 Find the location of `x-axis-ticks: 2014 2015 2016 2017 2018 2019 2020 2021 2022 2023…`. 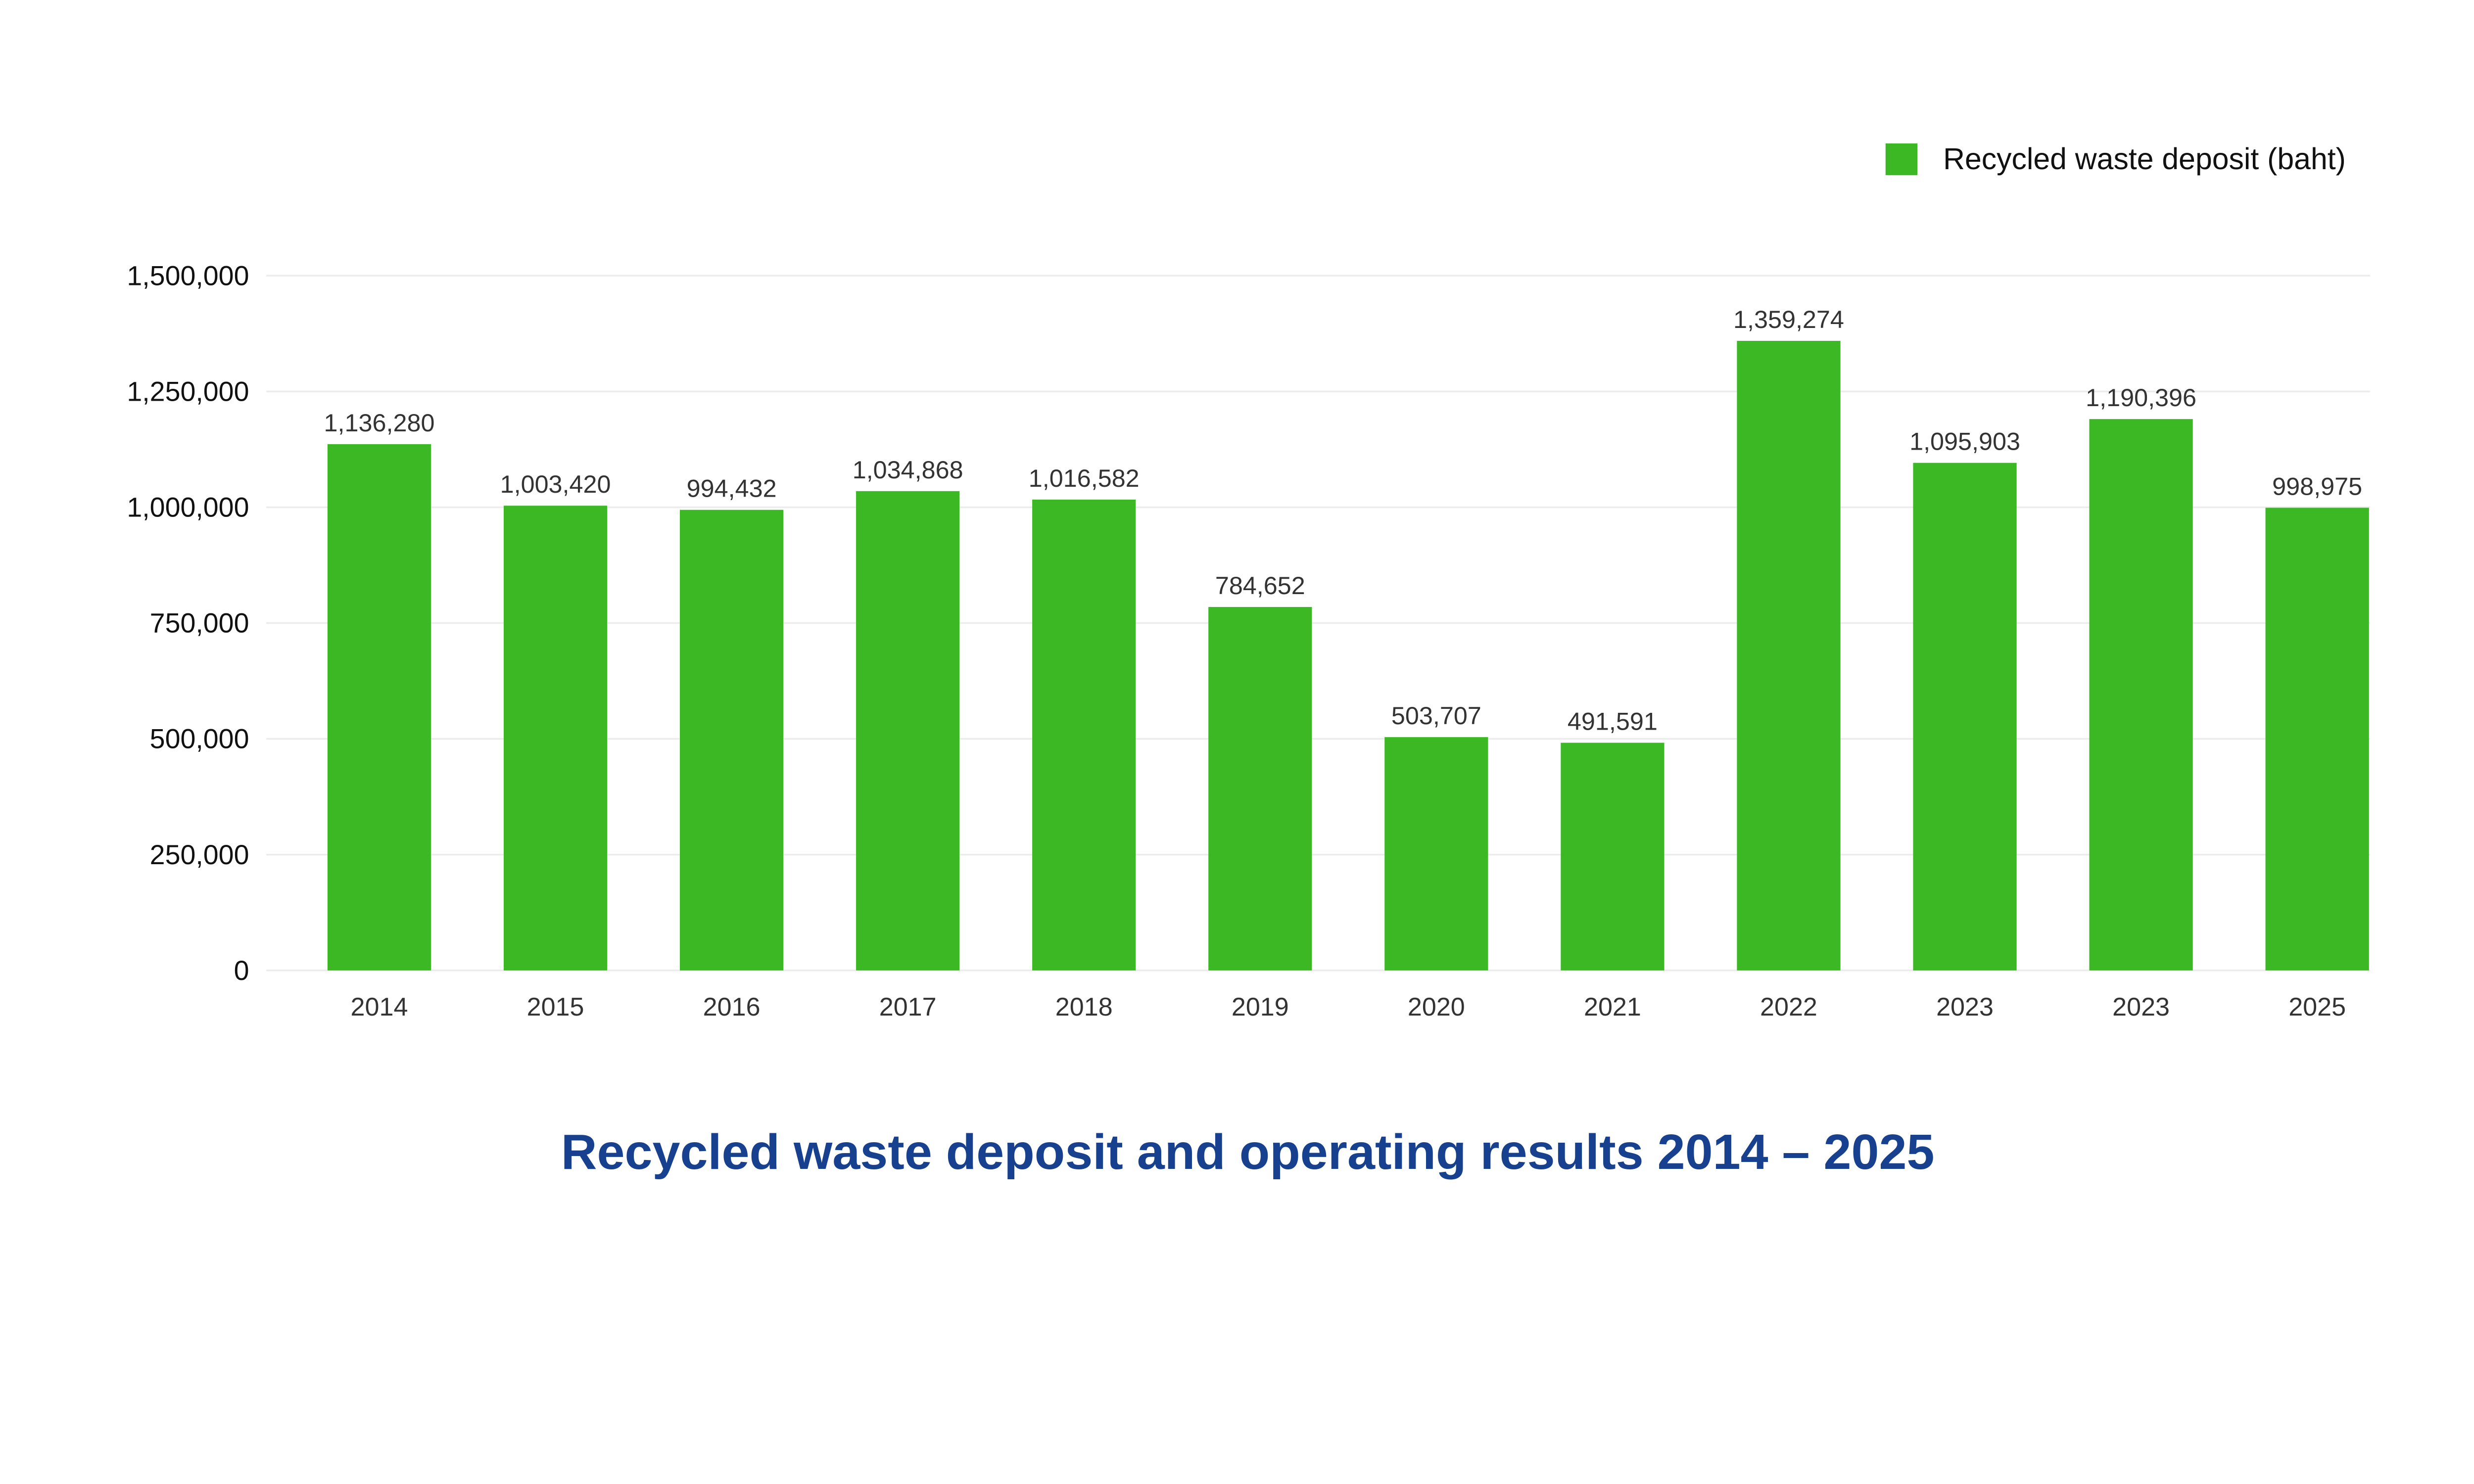

x-axis-ticks: 2014 2015 2016 2017 2018 2019 2020 2021 2022 2023… is located at coordinates (1349, 1007).